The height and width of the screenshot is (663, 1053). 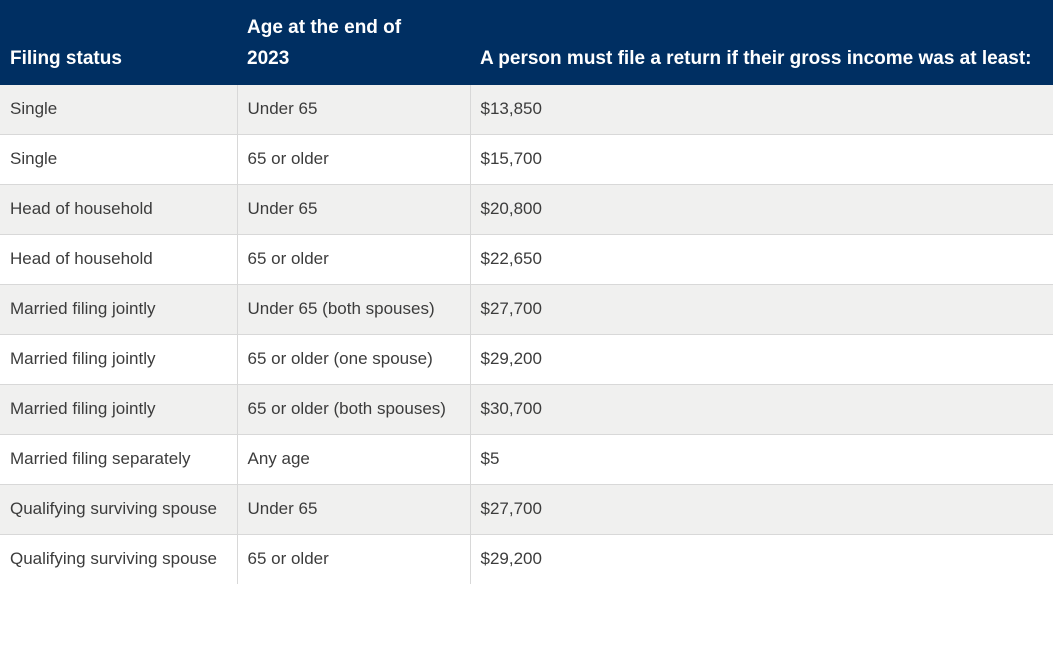 I want to click on table-row: Married filing separately Any age $5, so click(x=526, y=459).